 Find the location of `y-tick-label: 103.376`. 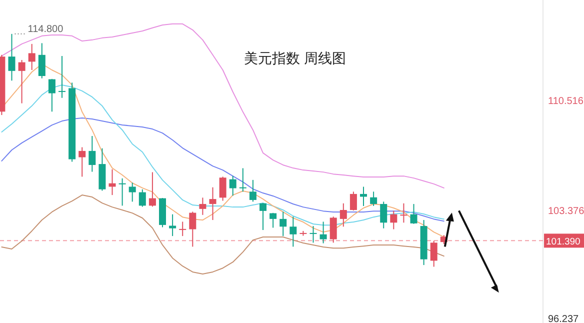

y-tick-label: 103.376 is located at coordinates (566, 212).